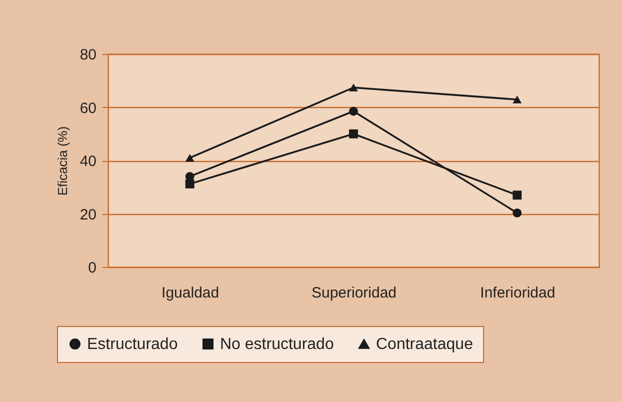  What do you see at coordinates (88, 108) in the screenshot?
I see `y-tick-label: 60` at bounding box center [88, 108].